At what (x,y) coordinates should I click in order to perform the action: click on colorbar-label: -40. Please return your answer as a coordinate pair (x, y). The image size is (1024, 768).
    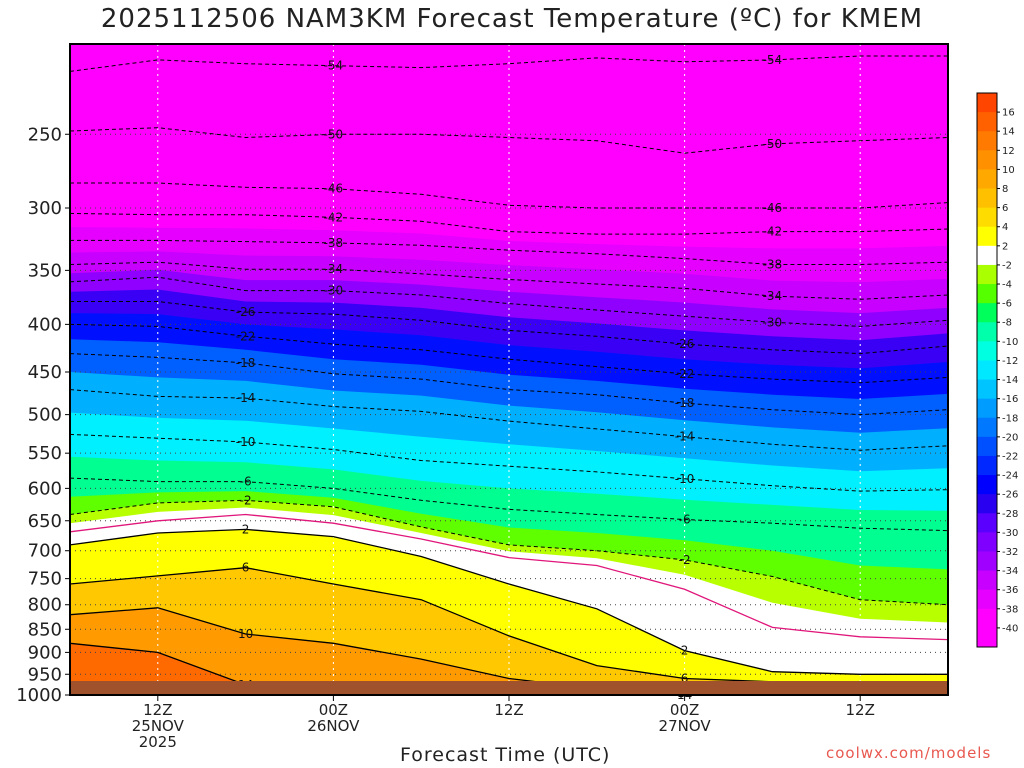
    Looking at the image, I should click on (1010, 628).